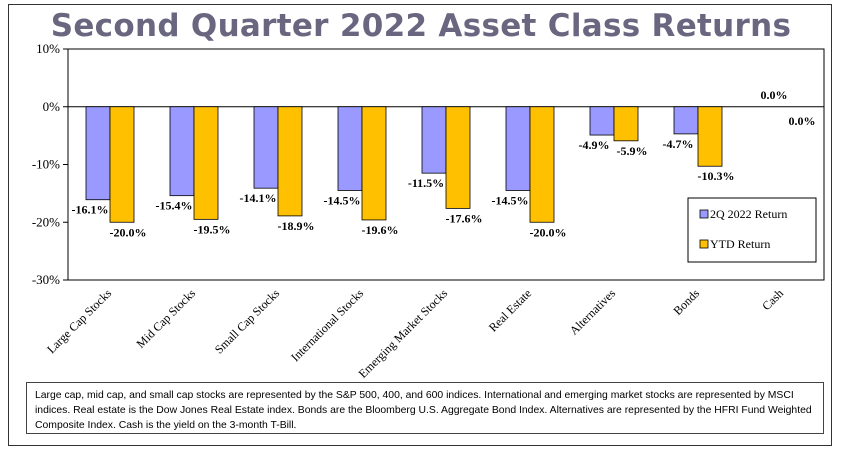  Describe the element at coordinates (632, 151) in the screenshot. I see `data-label: -5.9%` at that location.